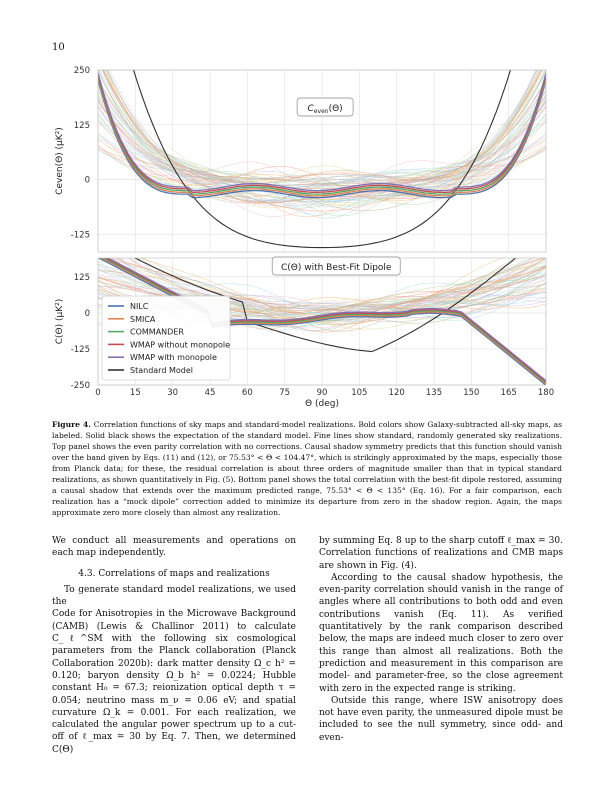 Image resolution: width=612 pixels, height=792 pixels. What do you see at coordinates (509, 393) in the screenshot?
I see `xtick-label: 165` at bounding box center [509, 393].